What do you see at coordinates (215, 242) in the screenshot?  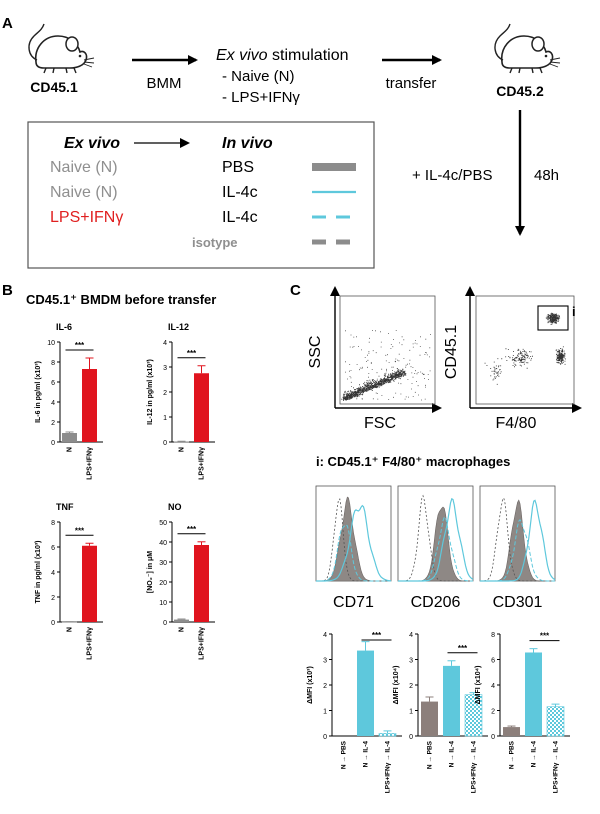 I see `legend-invivo-3: isotype` at bounding box center [215, 242].